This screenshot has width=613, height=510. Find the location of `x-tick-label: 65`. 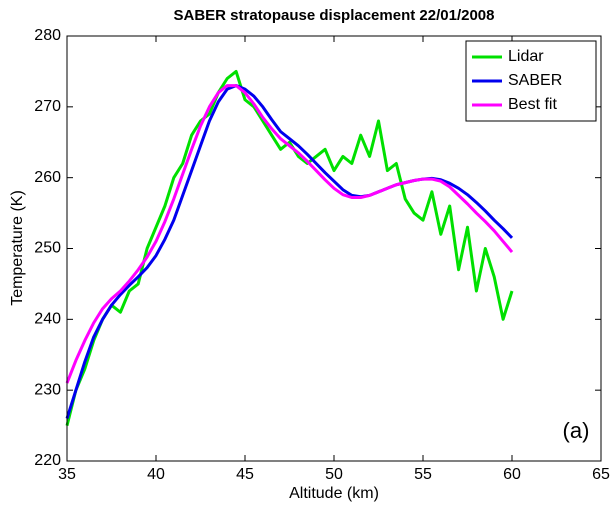

x-tick-label: 65 is located at coordinates (601, 474).